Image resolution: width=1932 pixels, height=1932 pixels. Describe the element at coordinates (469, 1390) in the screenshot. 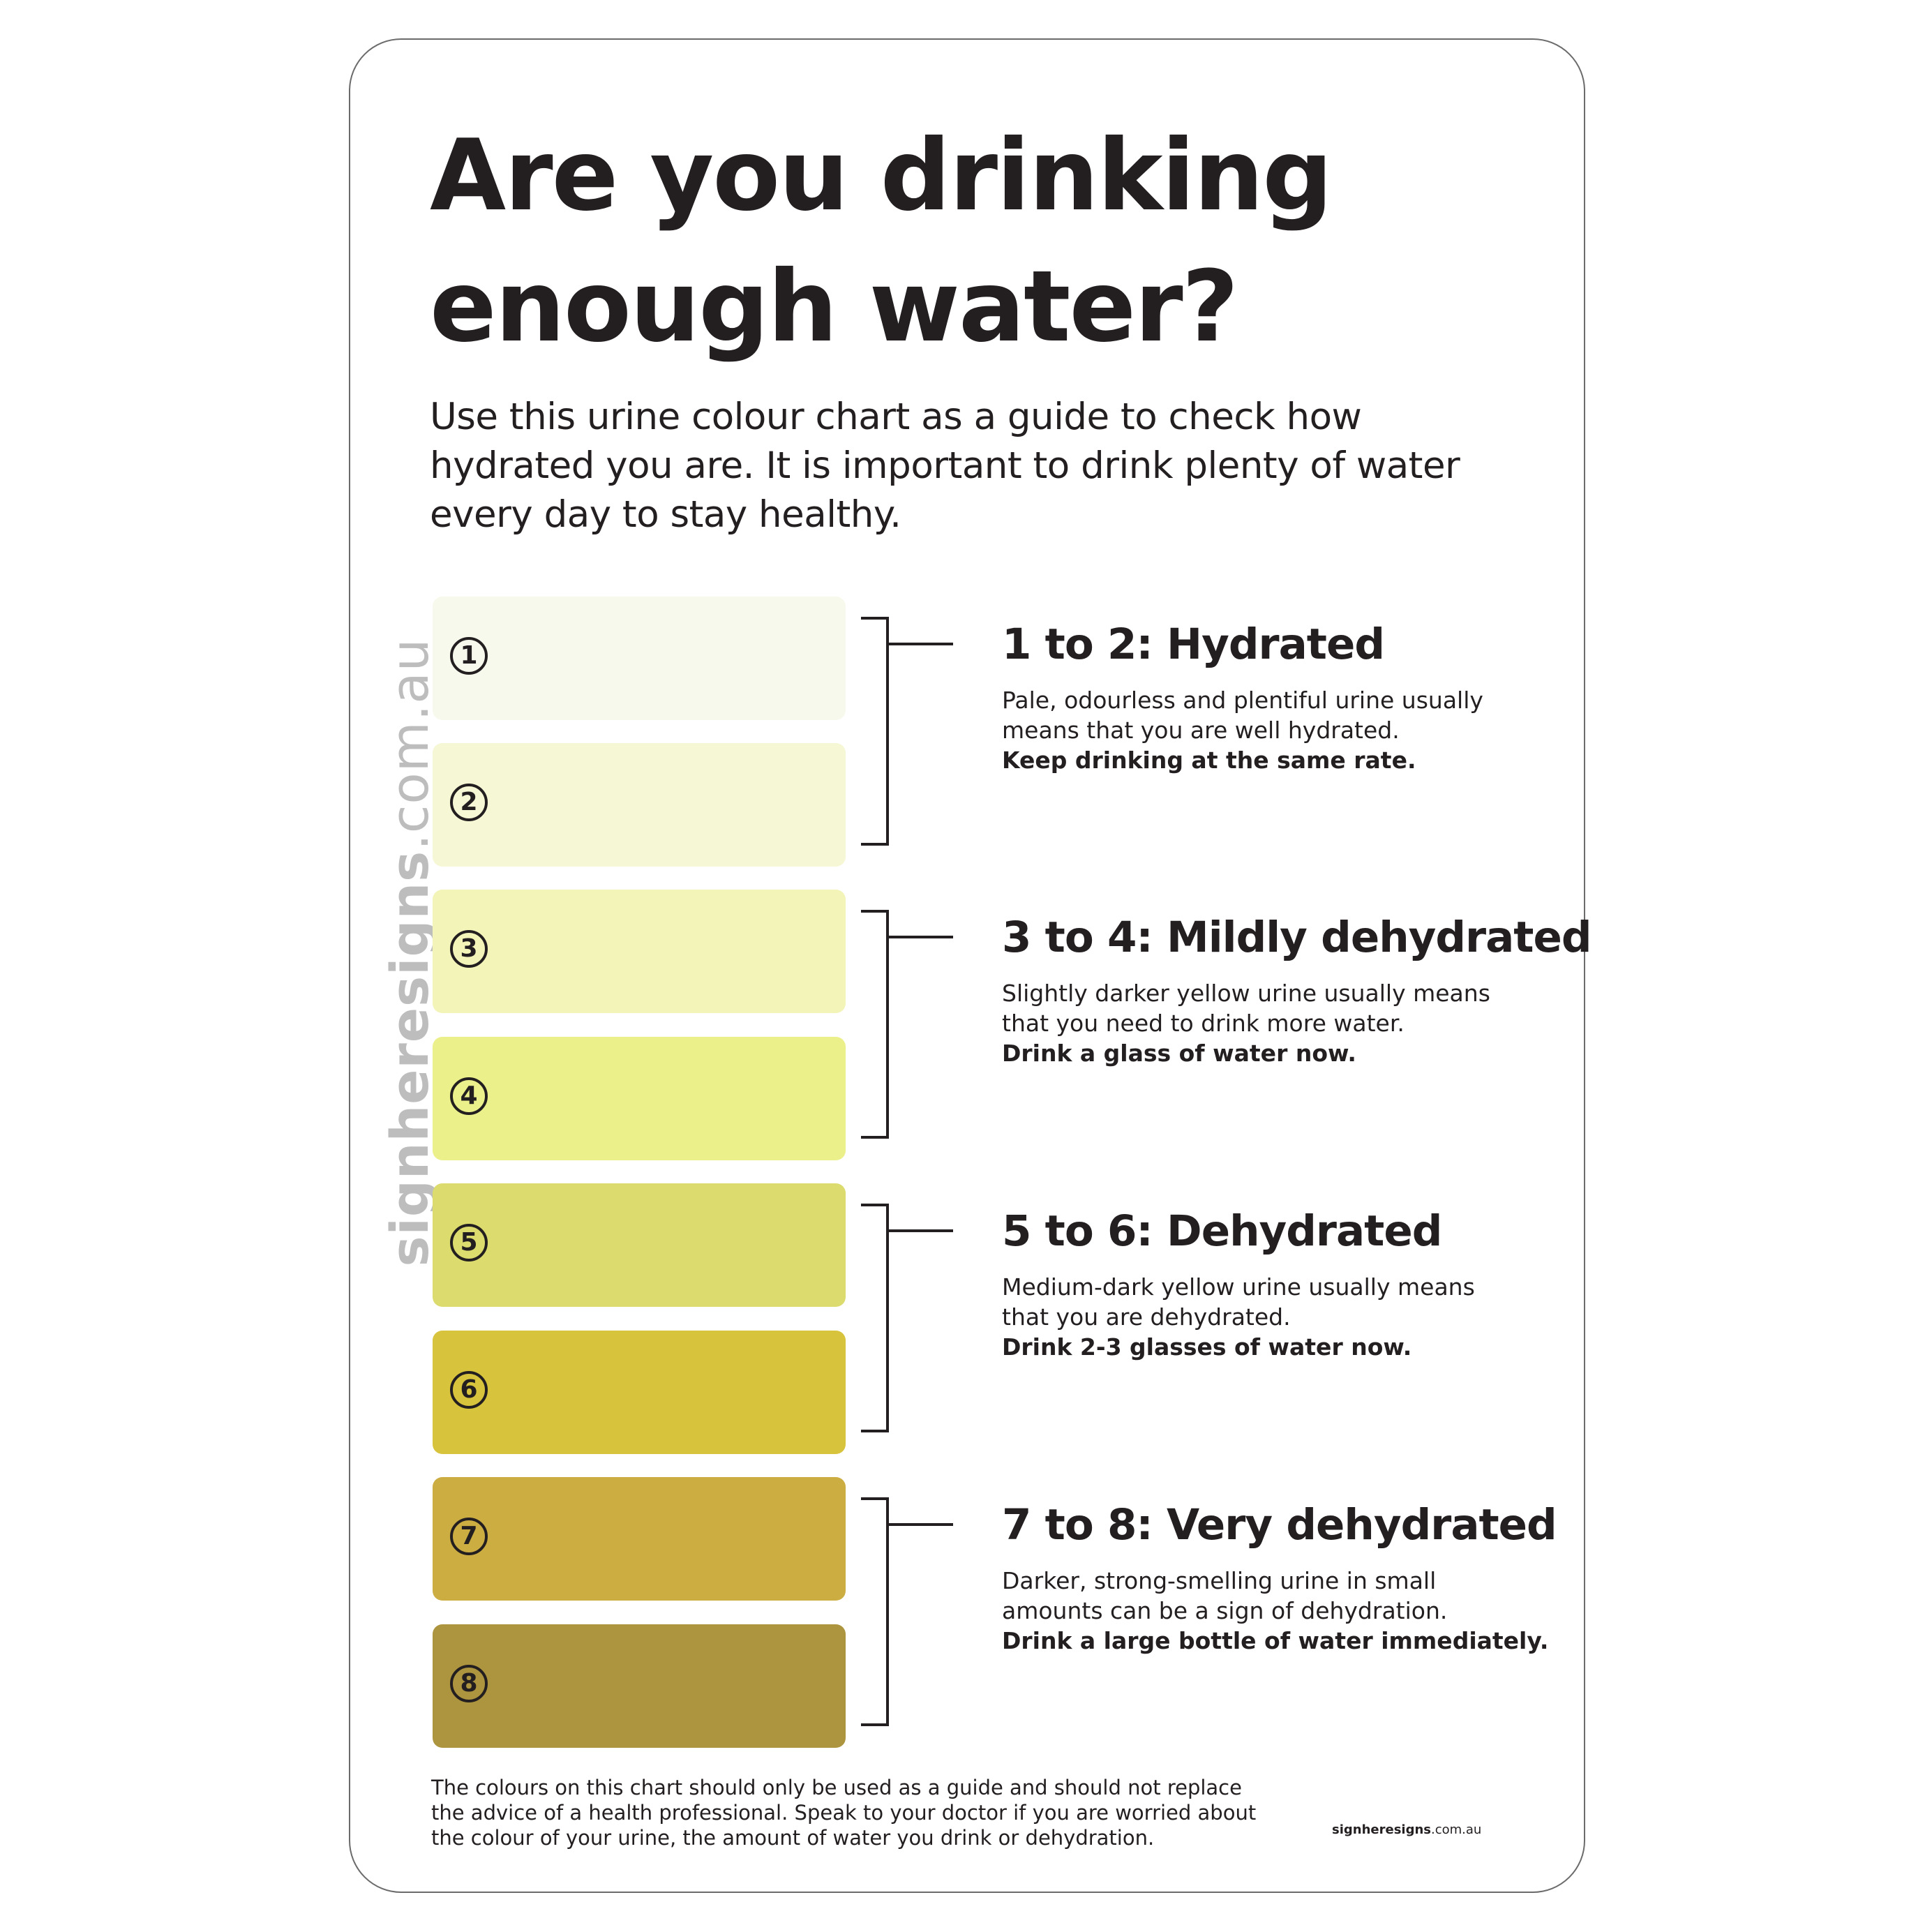

I see `swatch-number-6: 6` at that location.